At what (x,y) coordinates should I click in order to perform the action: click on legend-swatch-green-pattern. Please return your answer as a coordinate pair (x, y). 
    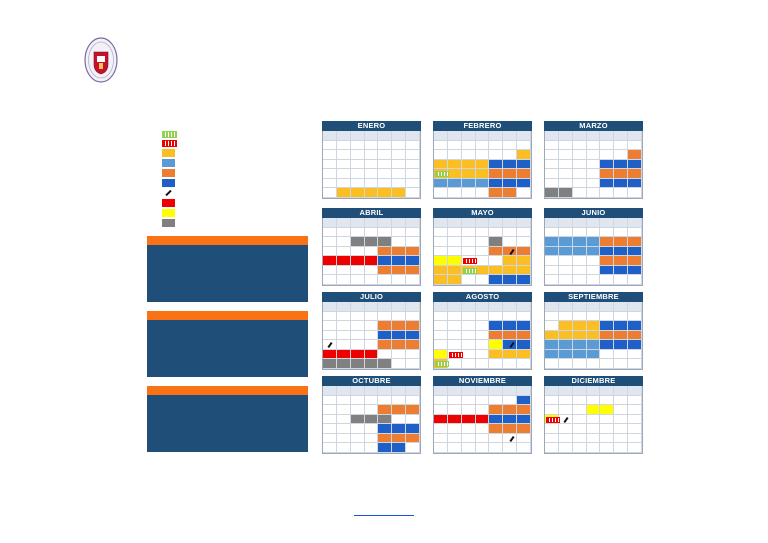
    Looking at the image, I should click on (169, 134).